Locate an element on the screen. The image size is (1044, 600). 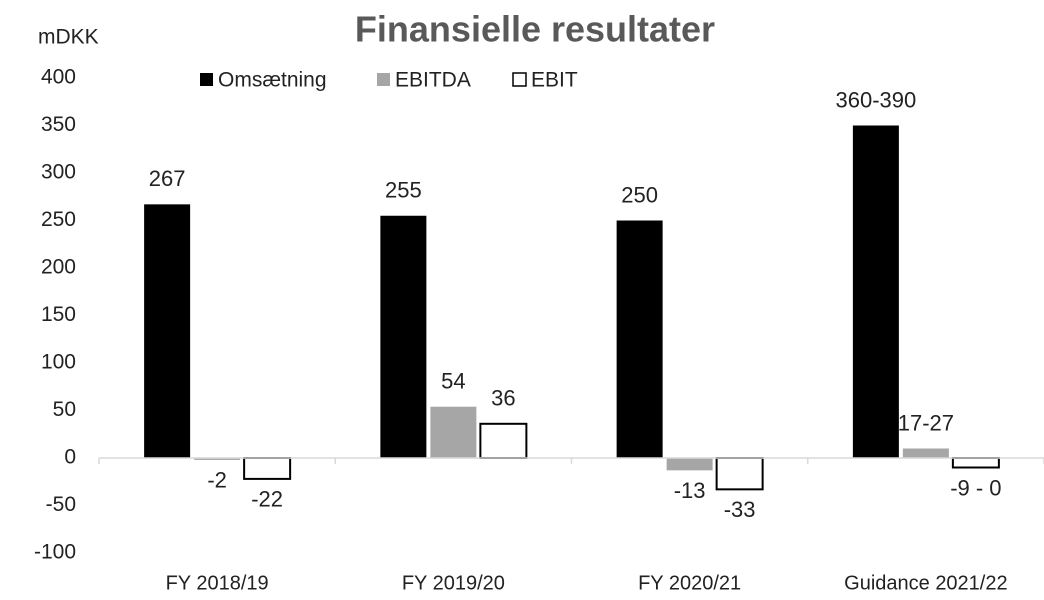
legend-label: Omsætning is located at coordinates (272, 80).